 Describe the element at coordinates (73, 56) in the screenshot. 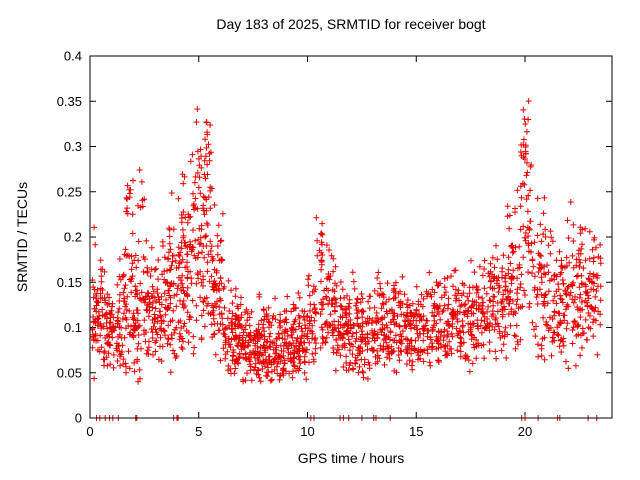

I see `y-tick-label: 0.4` at that location.